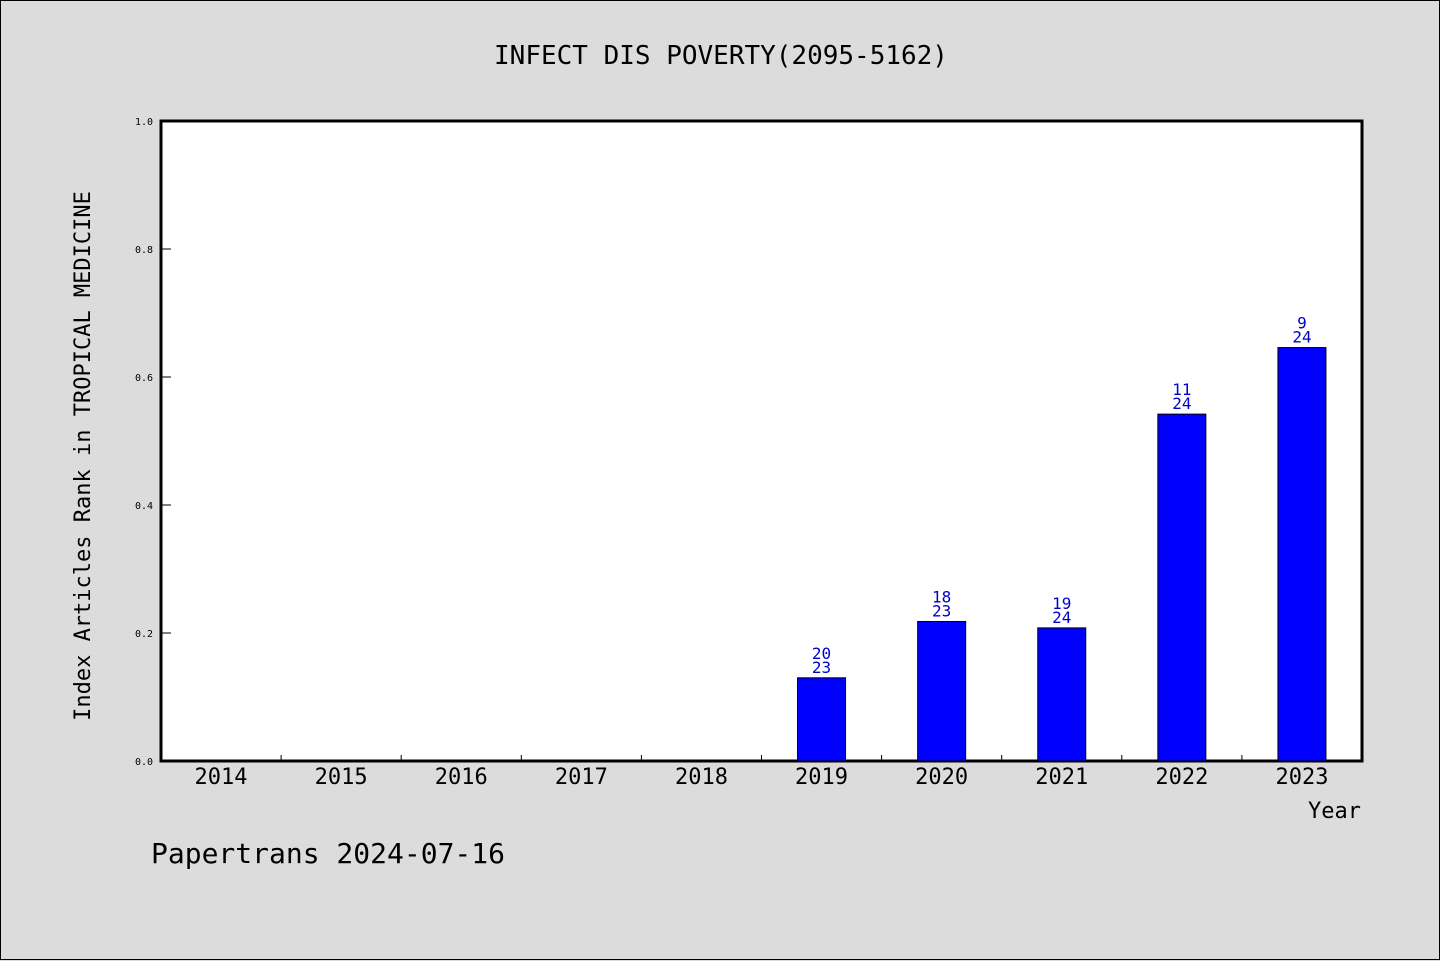 This screenshot has height=961, width=1440. I want to click on x-tick-label: 2017, so click(581, 777).